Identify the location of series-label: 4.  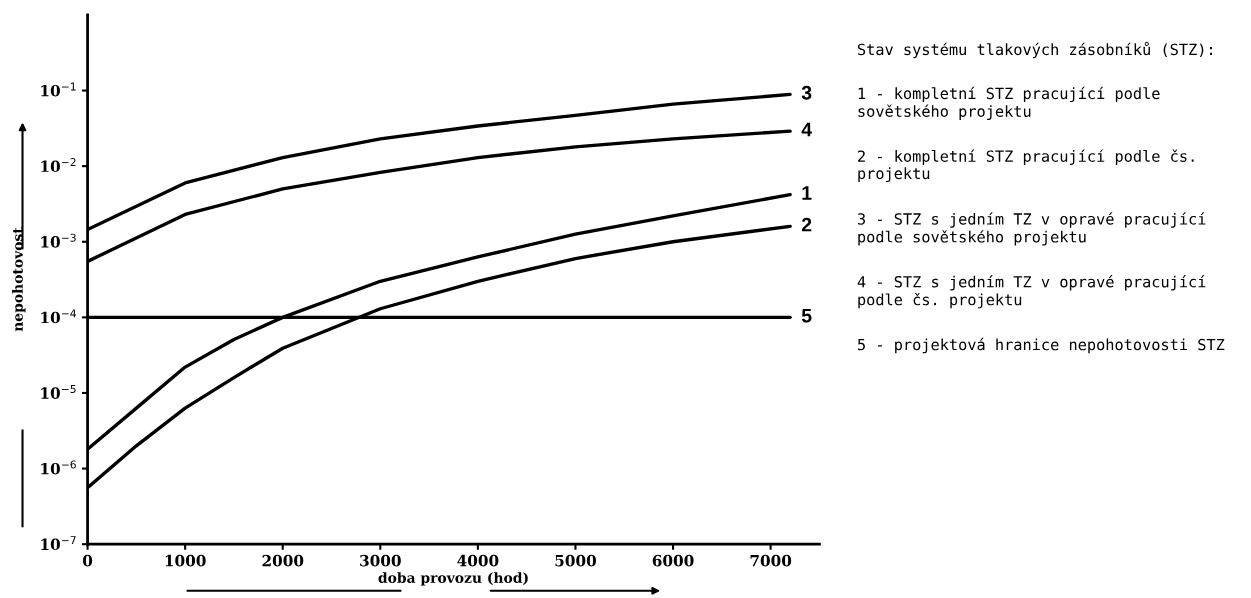
(806, 129).